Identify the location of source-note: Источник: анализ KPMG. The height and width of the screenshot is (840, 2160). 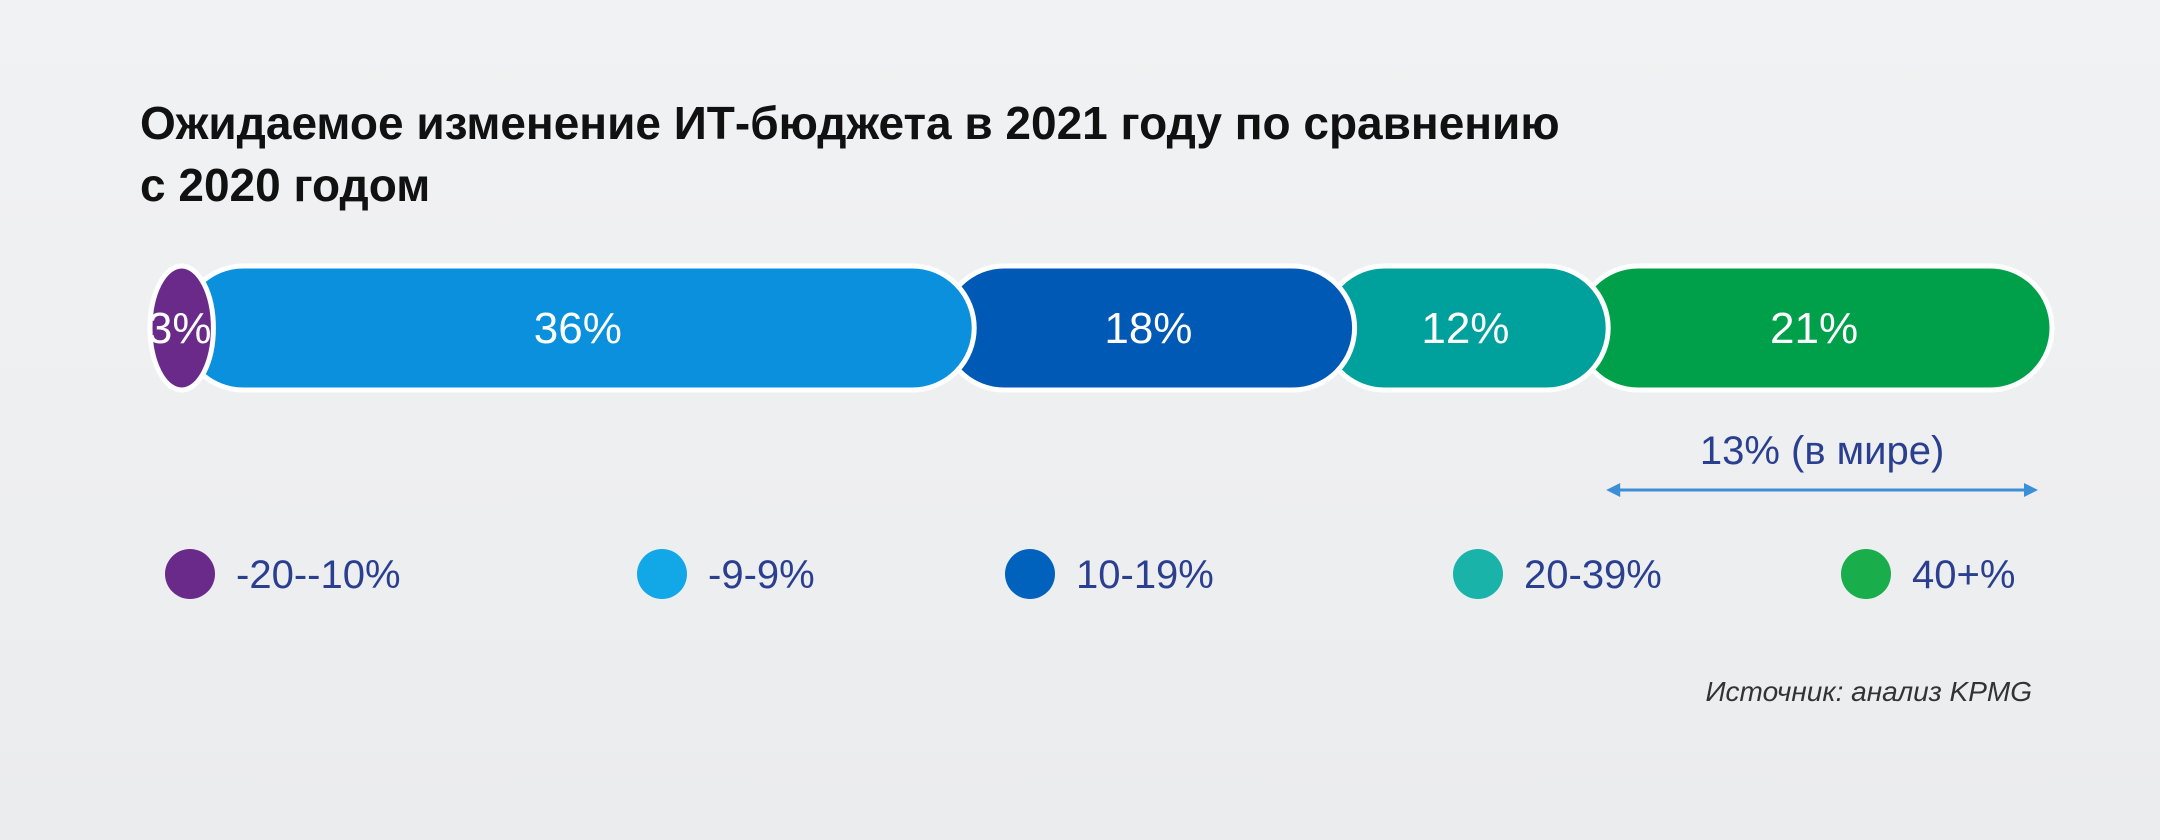
(1868, 691).